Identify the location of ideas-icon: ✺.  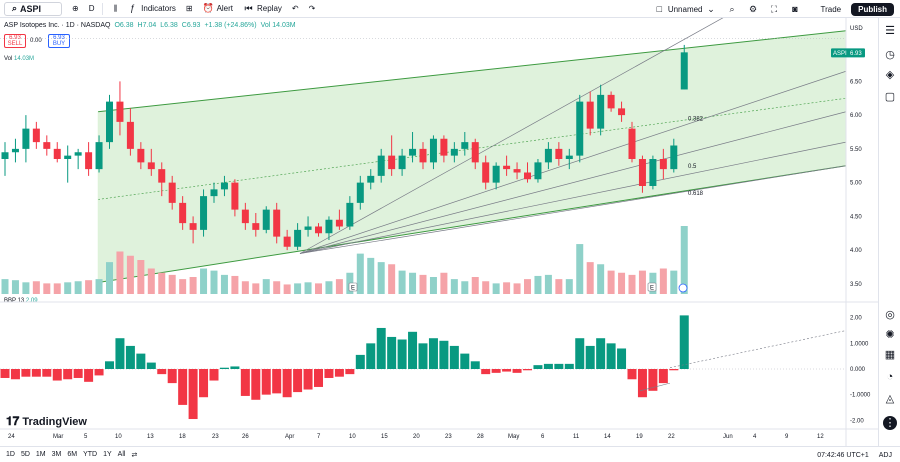
(890, 335).